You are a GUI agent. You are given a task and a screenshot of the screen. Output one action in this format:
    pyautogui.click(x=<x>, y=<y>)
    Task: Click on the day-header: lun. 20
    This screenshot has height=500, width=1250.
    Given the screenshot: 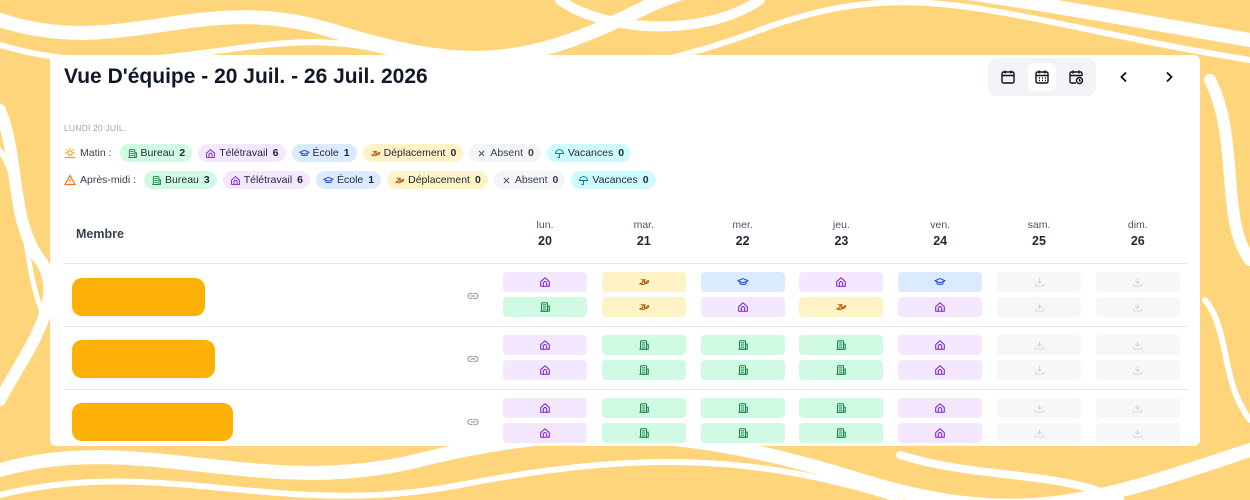 What is the action you would take?
    pyautogui.click(x=545, y=233)
    